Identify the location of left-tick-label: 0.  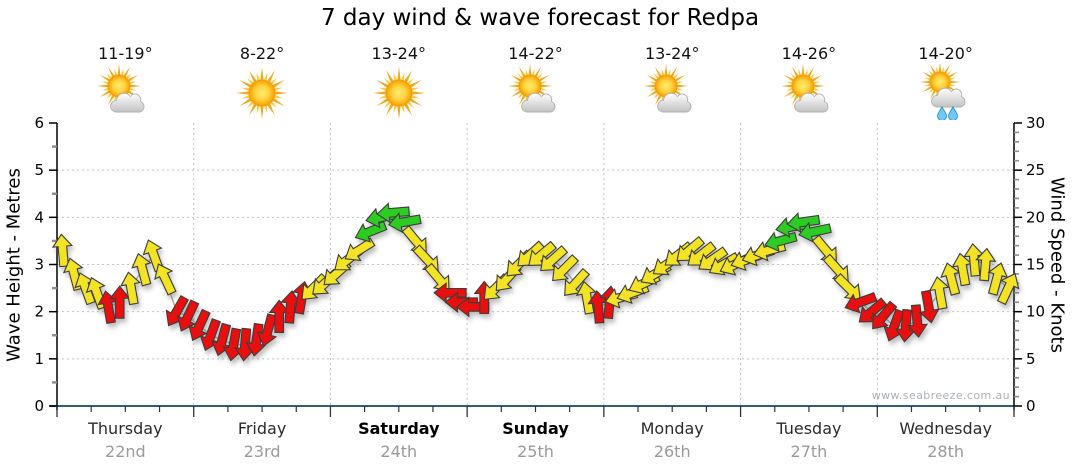
(39, 406).